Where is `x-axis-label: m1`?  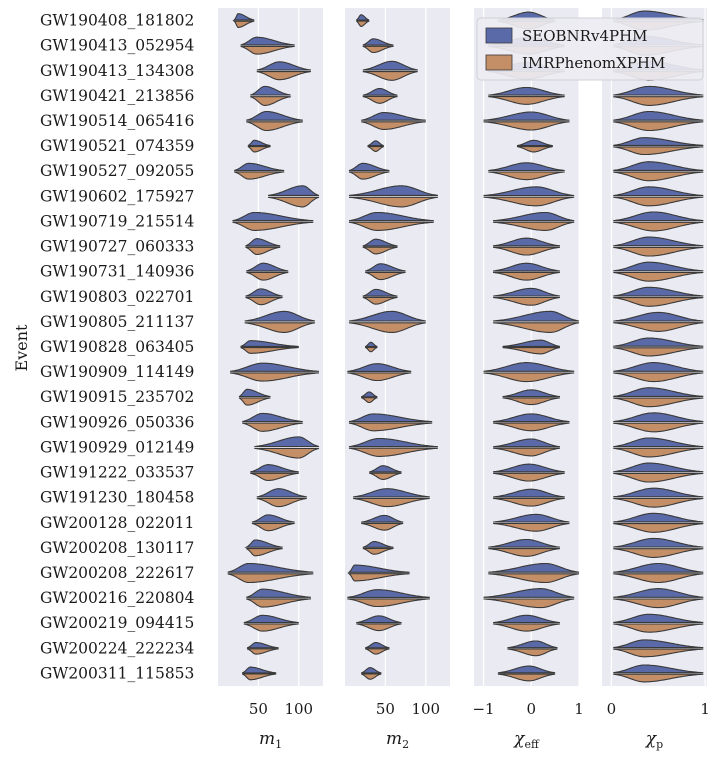
x-axis-label: m1 is located at coordinates (270, 740).